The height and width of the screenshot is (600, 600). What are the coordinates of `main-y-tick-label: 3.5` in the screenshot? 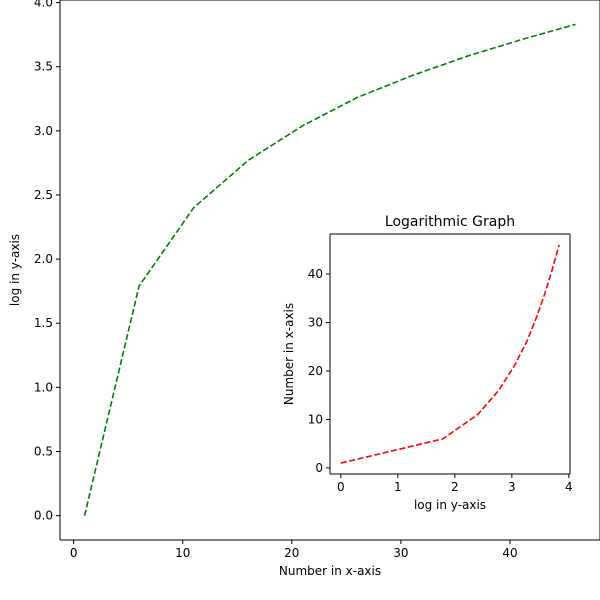 It's located at (43, 67).